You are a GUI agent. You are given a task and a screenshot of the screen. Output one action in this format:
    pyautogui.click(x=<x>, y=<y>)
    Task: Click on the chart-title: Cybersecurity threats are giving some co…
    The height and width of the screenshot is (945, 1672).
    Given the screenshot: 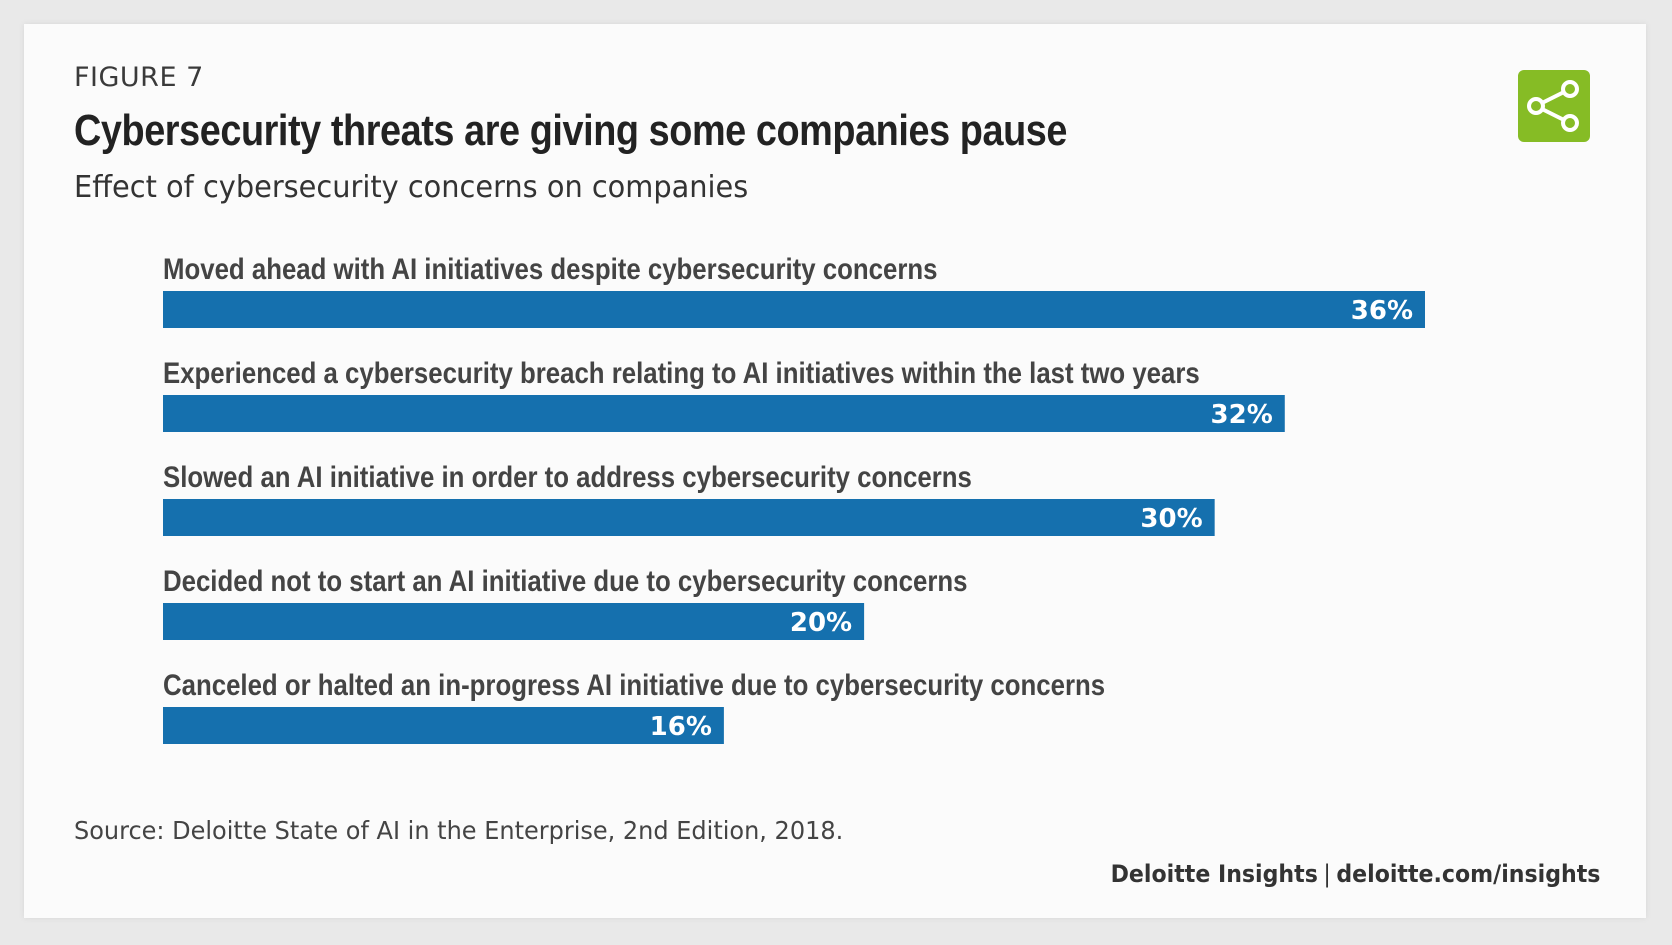 What is the action you would take?
    pyautogui.click(x=570, y=130)
    